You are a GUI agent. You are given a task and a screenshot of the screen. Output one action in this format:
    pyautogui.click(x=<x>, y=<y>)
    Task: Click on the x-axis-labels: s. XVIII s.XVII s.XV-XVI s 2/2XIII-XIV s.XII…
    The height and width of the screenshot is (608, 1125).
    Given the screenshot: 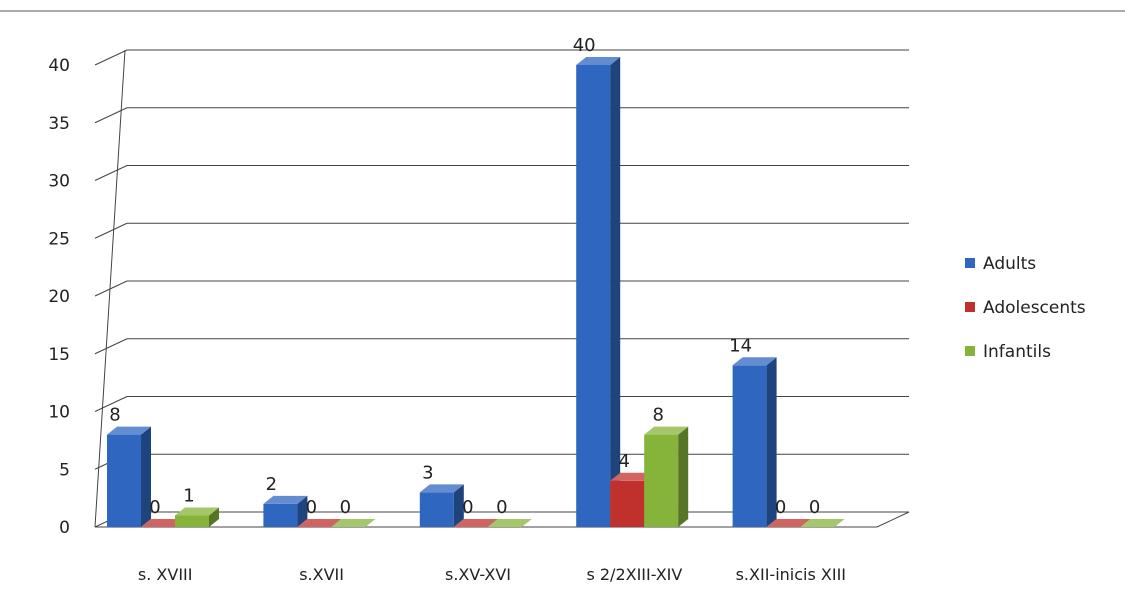 What is the action you would take?
    pyautogui.click(x=492, y=574)
    